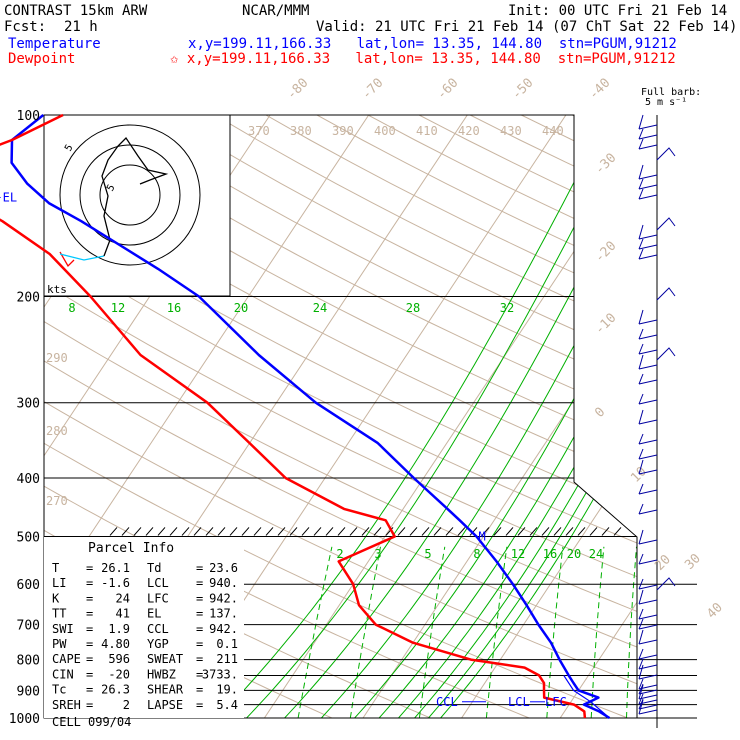  Describe the element at coordinates (158, 598) in the screenshot. I see `parcel-key: LFC` at that location.